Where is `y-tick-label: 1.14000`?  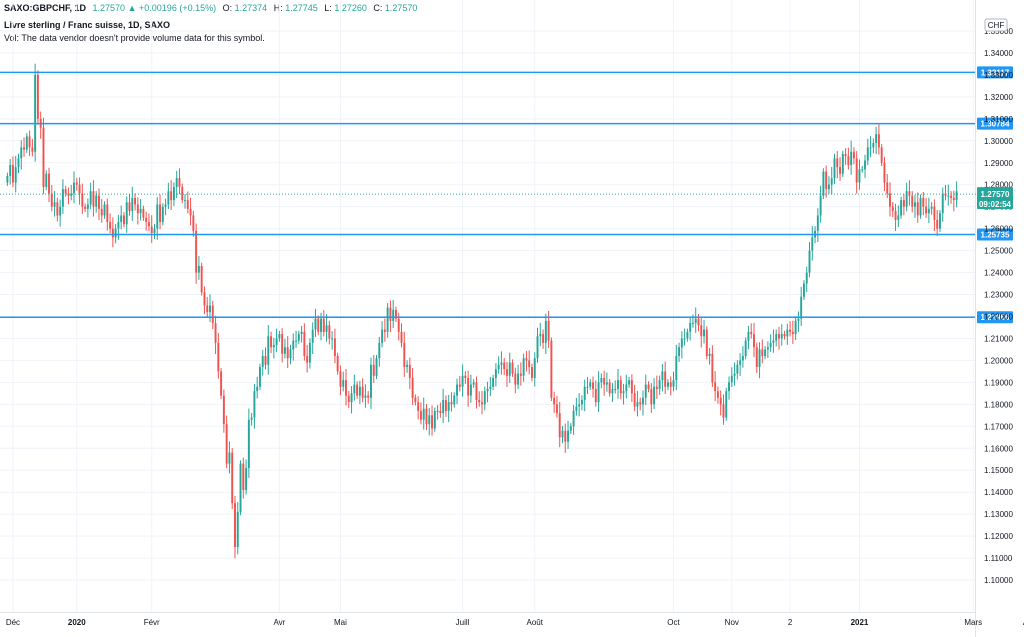
y-tick-label: 1.14000 is located at coordinates (998, 492).